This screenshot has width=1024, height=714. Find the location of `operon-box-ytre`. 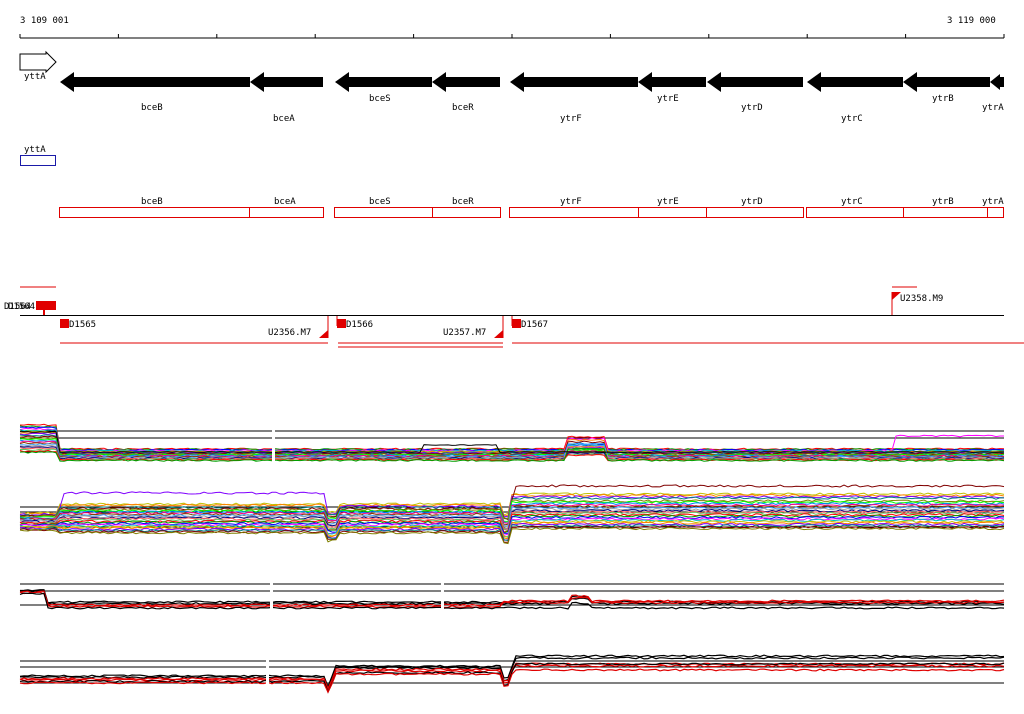

operon-box-ytre is located at coordinates (672, 212).